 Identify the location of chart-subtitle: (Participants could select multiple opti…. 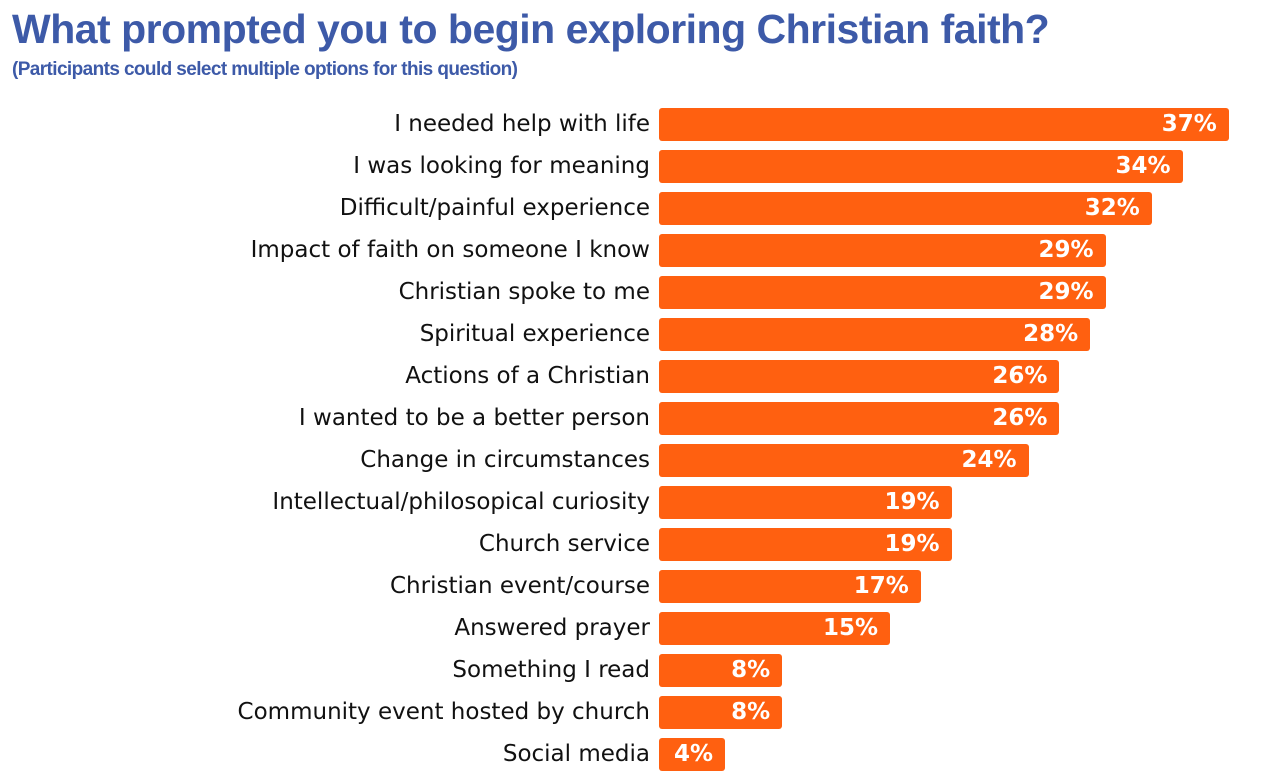
(265, 69).